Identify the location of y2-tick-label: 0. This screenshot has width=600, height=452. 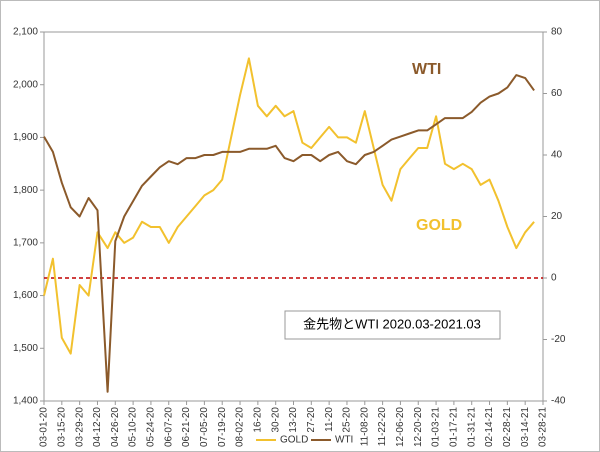
(554, 278).